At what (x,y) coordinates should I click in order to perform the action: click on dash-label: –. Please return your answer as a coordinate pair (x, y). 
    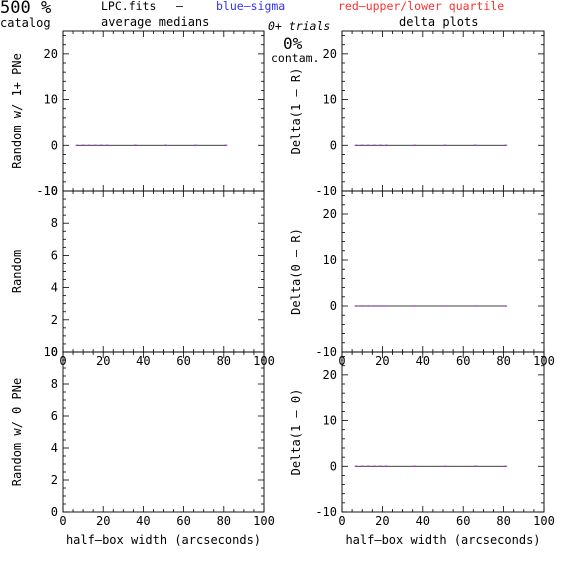
    Looking at the image, I should click on (179, 6).